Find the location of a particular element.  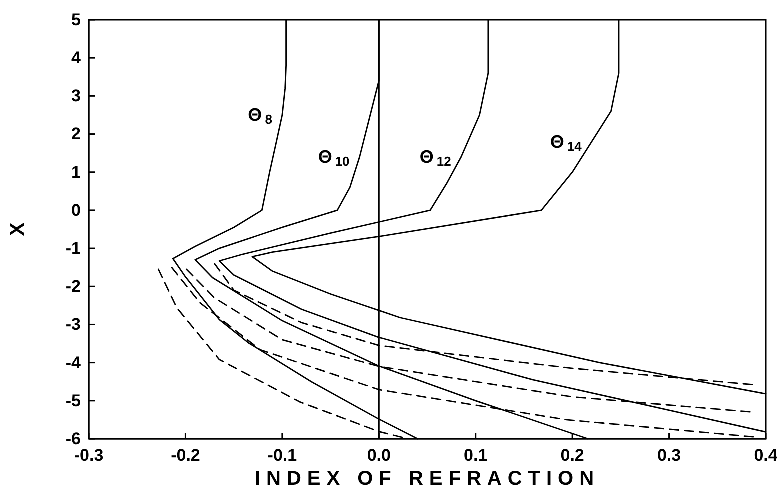

y-tick-label: -2 is located at coordinates (73, 286).